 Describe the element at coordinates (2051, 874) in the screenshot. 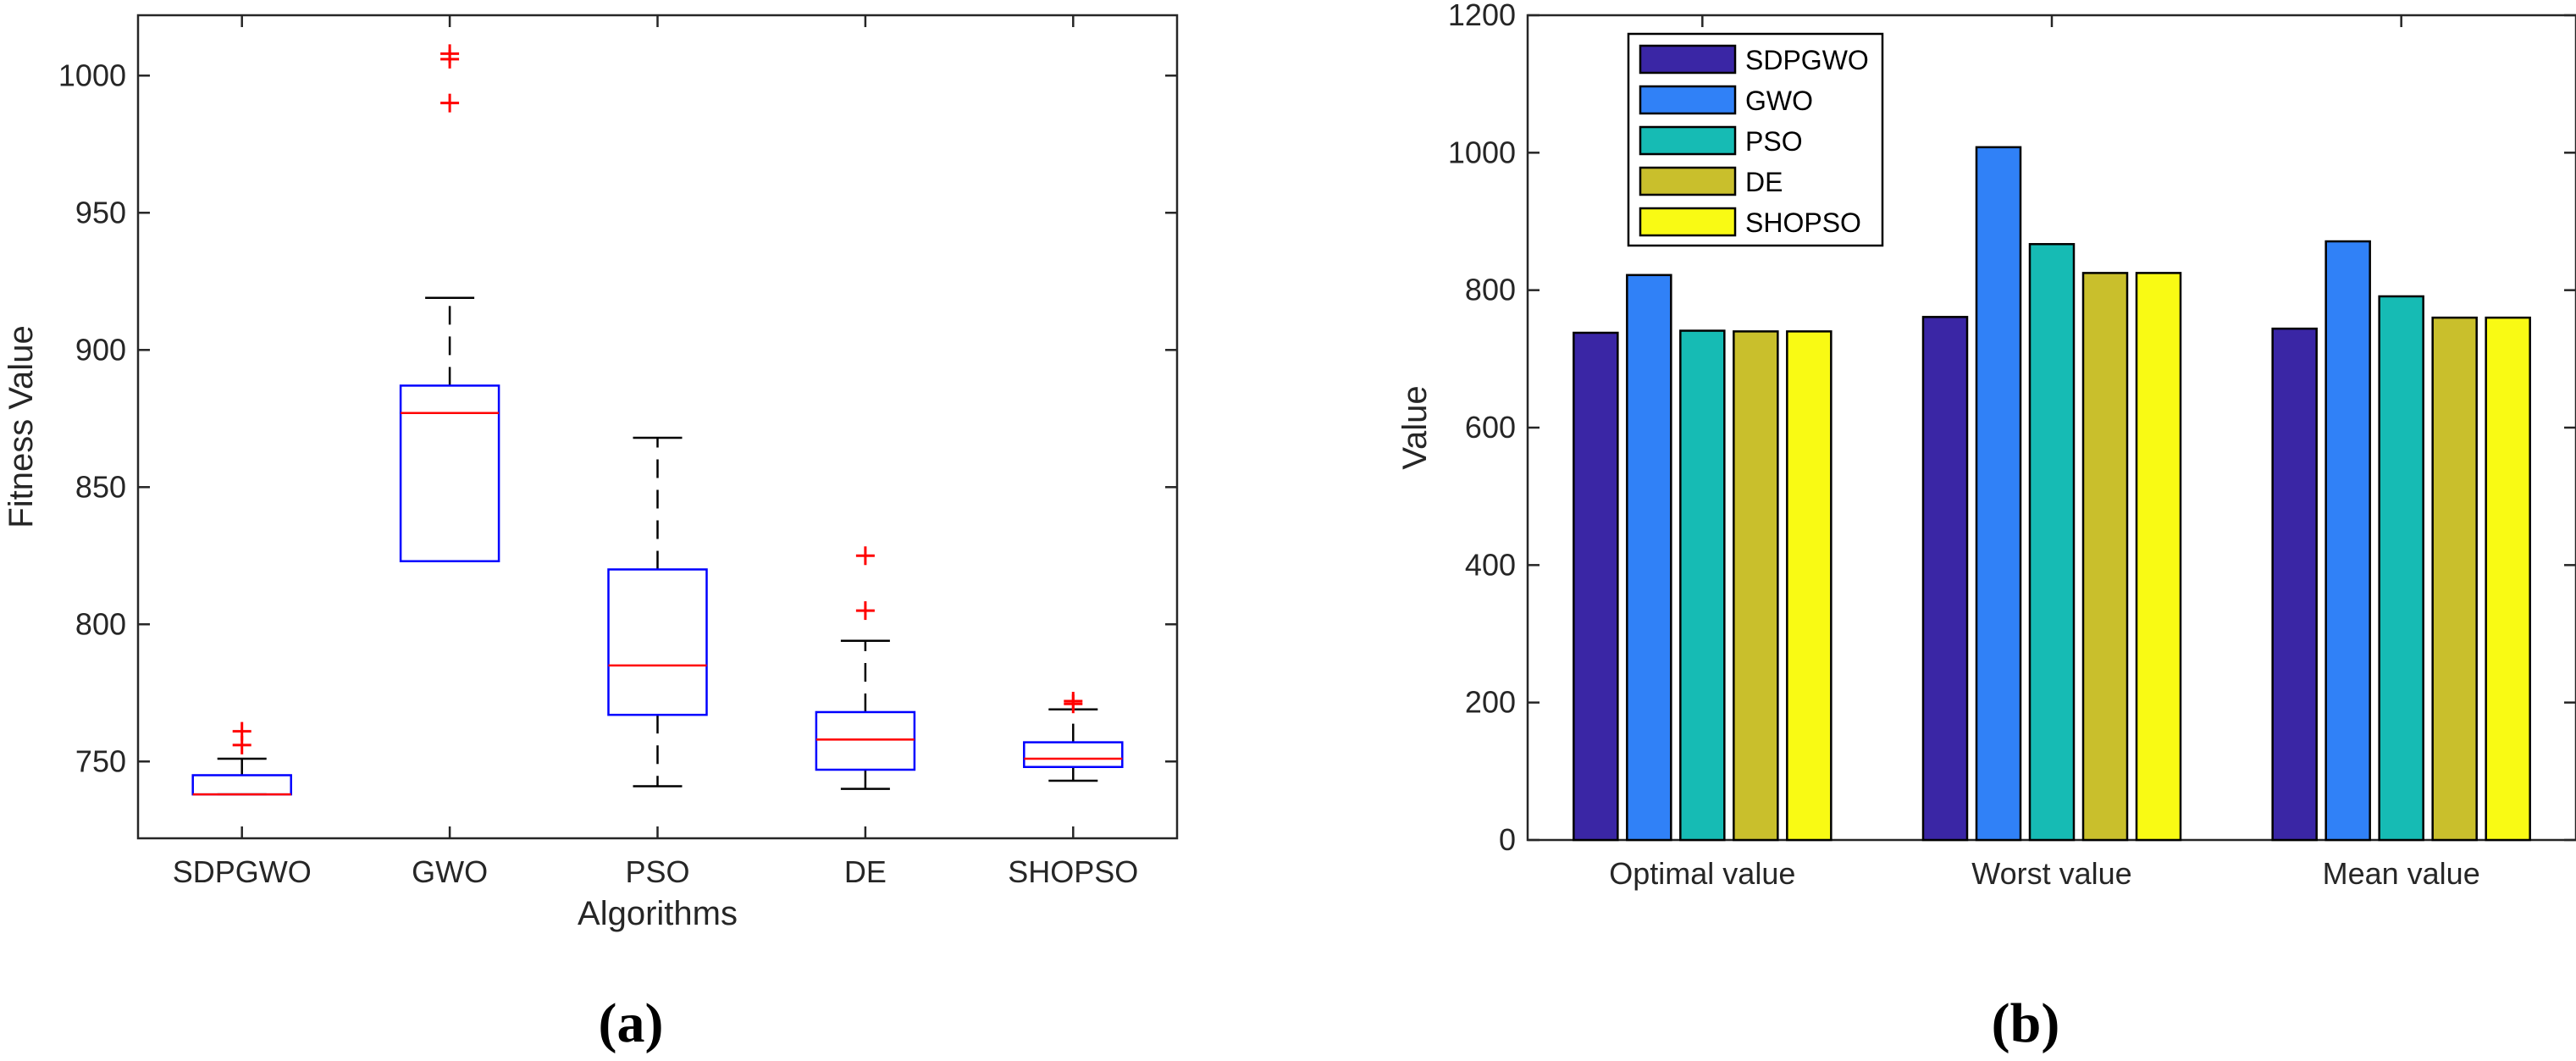

I see `x-tick-label: Worst value` at that location.